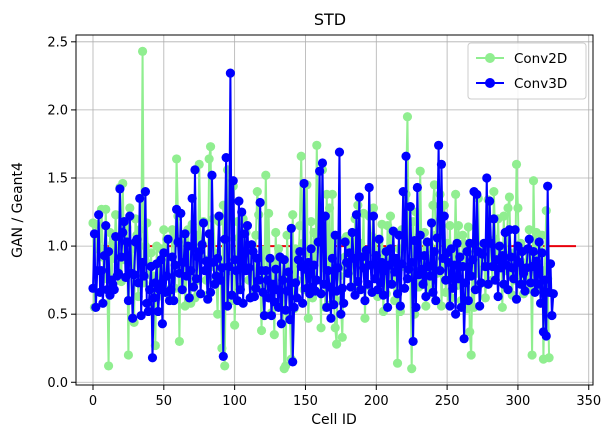 This screenshot has height=428, width=601. Describe the element at coordinates (57, 110) in the screenshot. I see `y-tick-label: 2.0` at that location.